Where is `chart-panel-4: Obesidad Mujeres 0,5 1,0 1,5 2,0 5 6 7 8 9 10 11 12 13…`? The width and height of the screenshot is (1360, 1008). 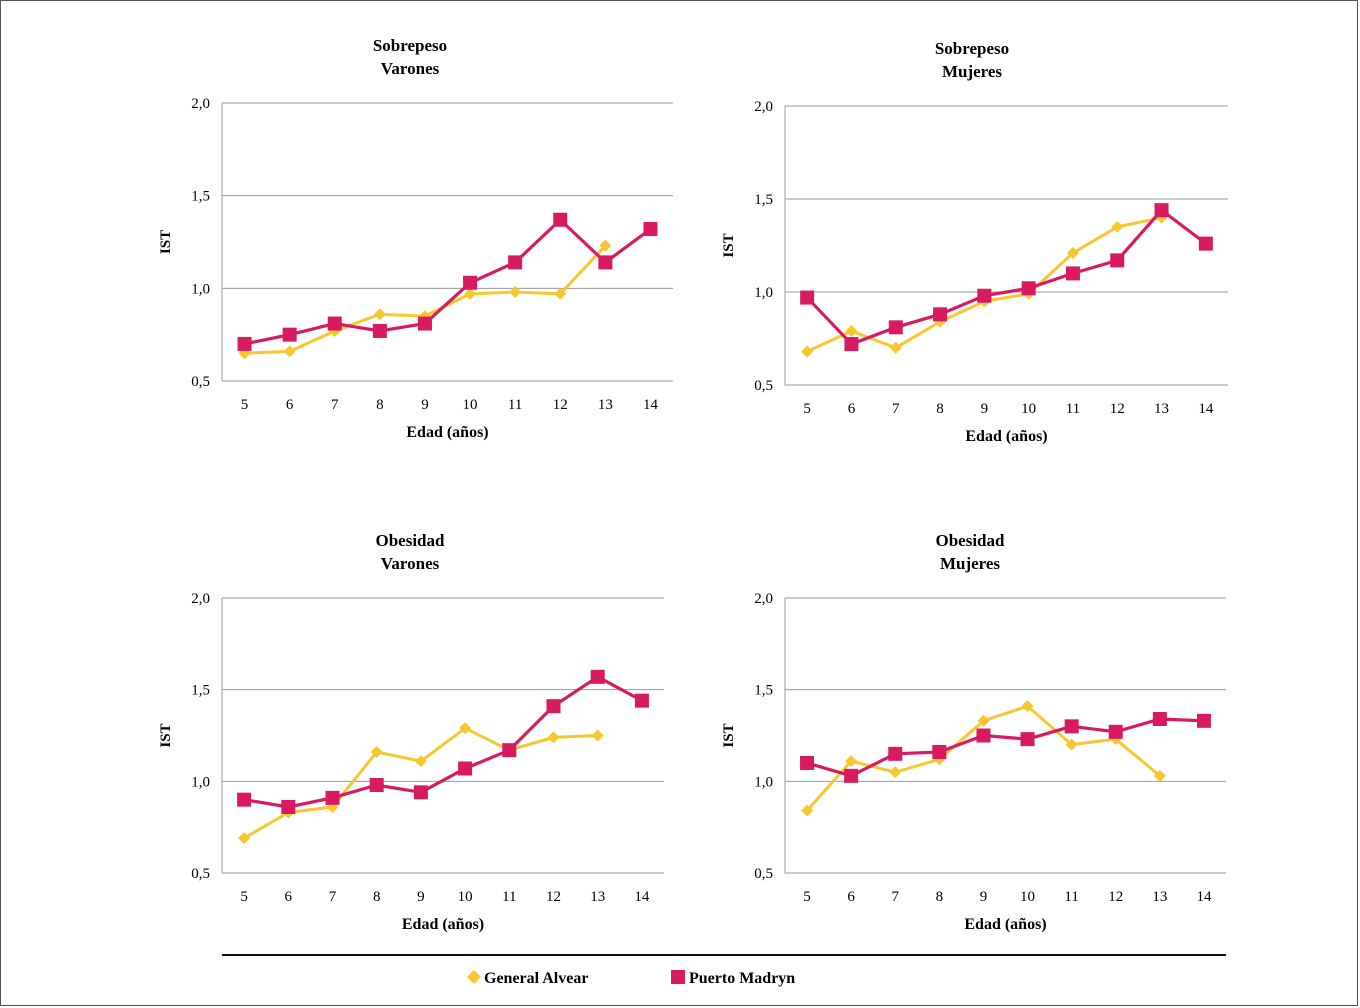 chart-panel-4: Obesidad Mujeres 0,5 1,0 1,5 2,0 5 6 7 8 9 10 11 12 13… is located at coordinates (973, 732).